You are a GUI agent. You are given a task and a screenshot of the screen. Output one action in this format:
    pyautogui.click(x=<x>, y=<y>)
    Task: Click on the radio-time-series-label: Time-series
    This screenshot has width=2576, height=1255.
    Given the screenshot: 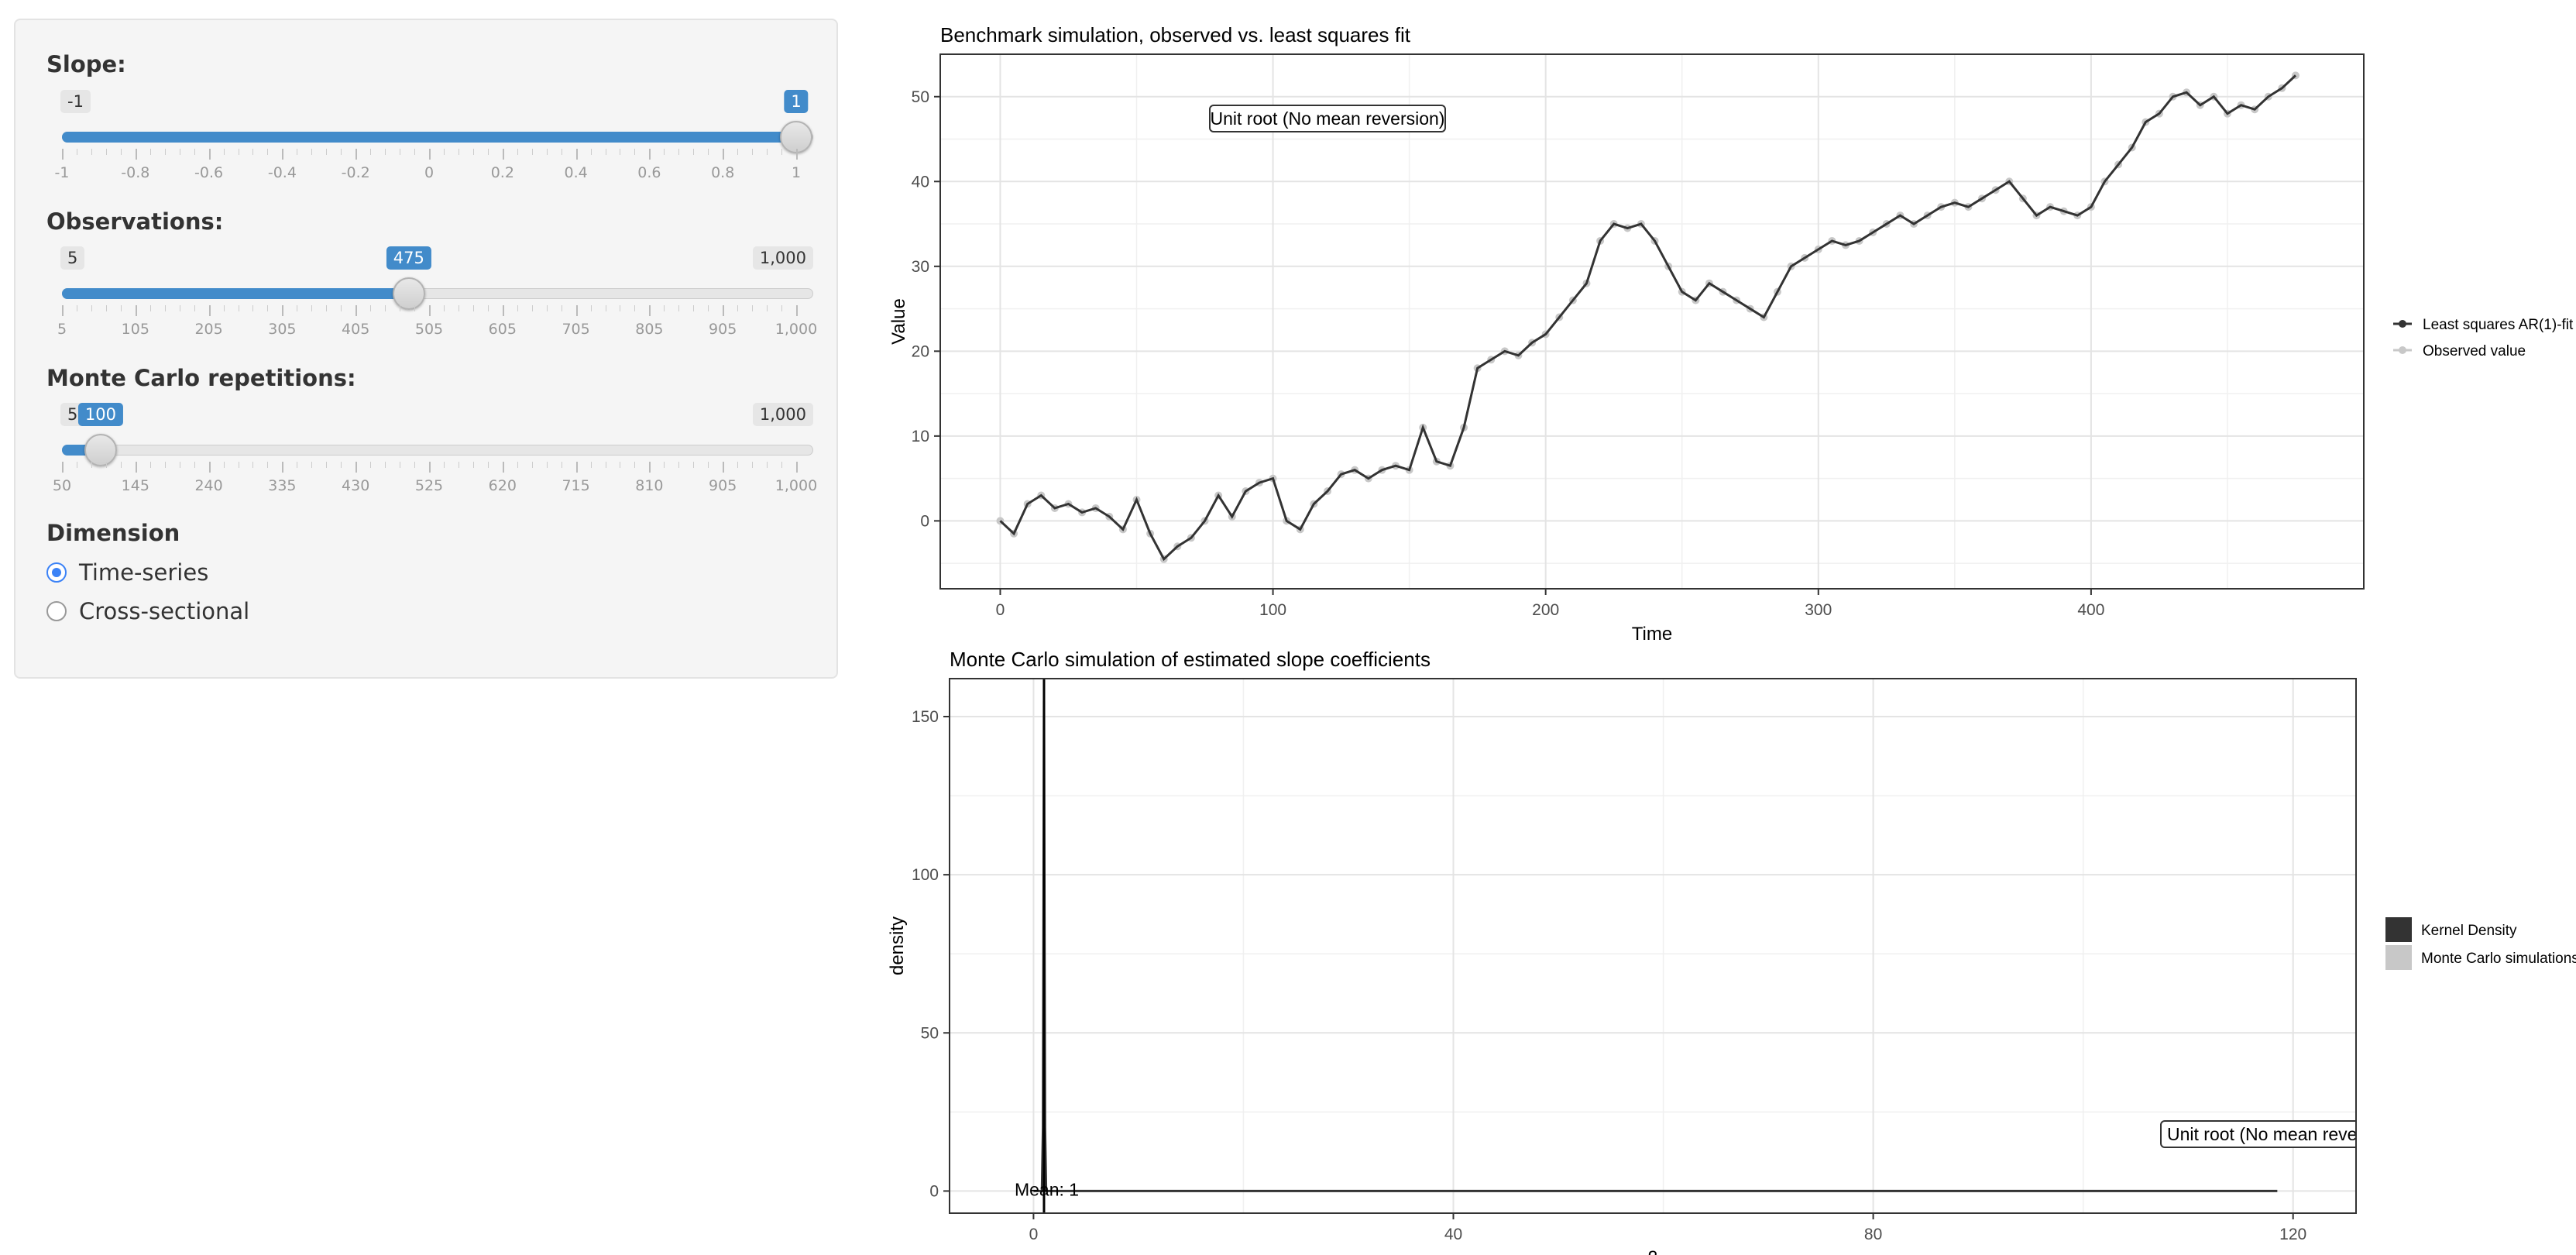 What is the action you would take?
    pyautogui.click(x=144, y=572)
    